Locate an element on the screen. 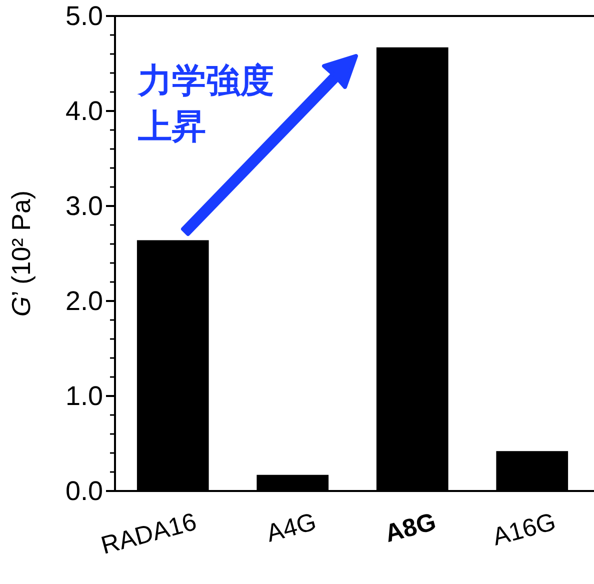 This screenshot has height=584, width=594. y-tick-label: 5.0 is located at coordinates (84, 16).